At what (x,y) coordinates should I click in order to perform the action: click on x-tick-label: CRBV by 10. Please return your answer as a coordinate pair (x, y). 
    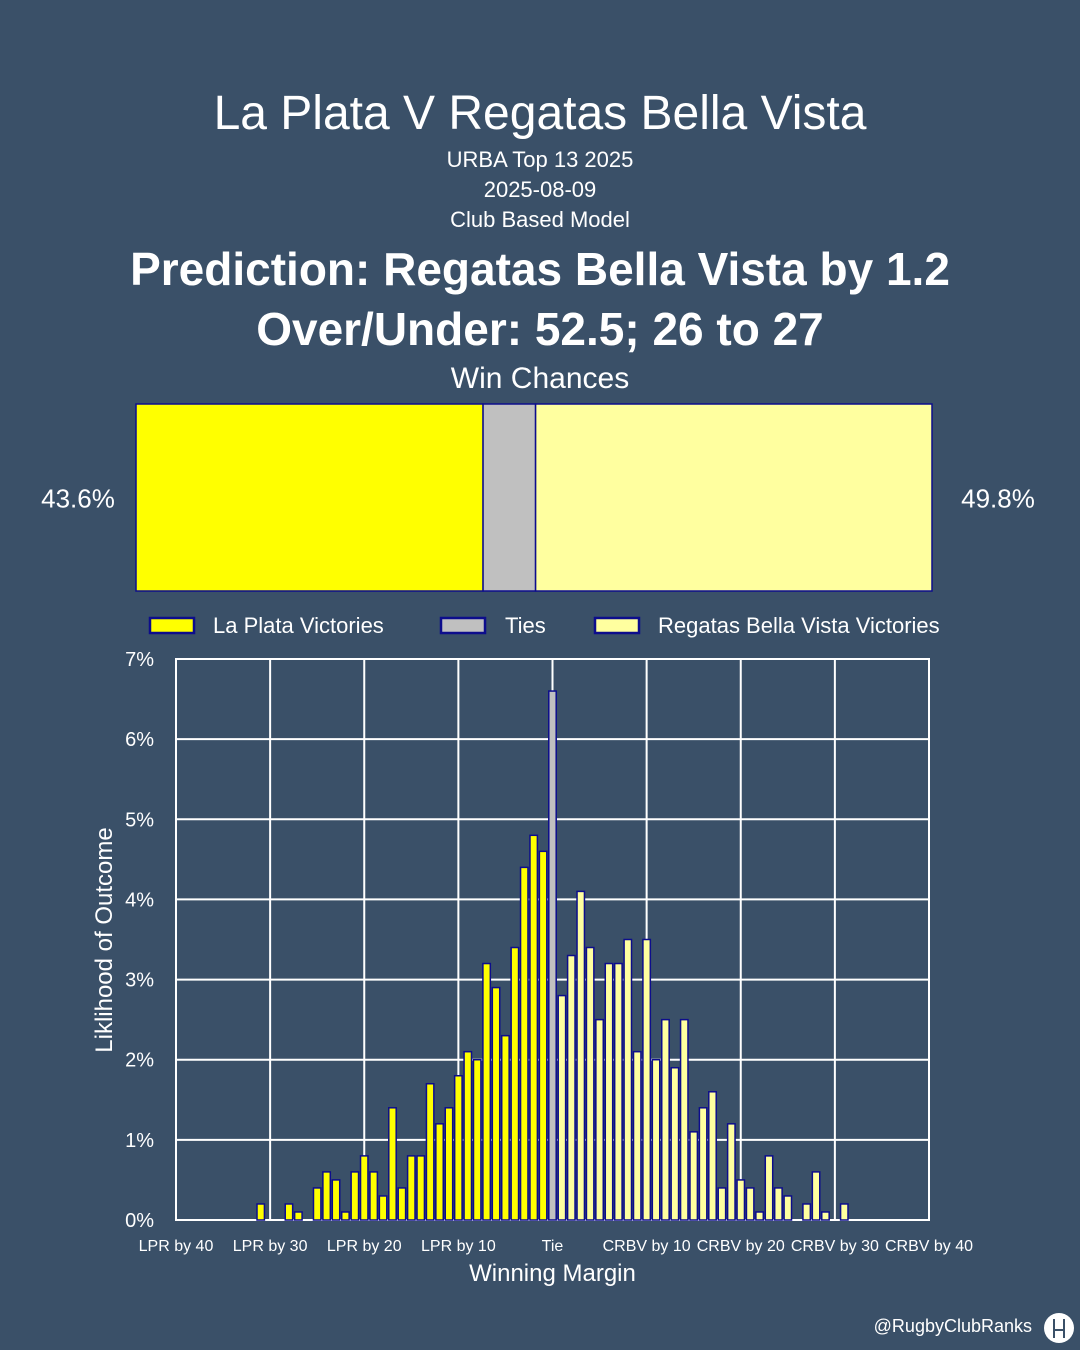
    Looking at the image, I should click on (647, 1246).